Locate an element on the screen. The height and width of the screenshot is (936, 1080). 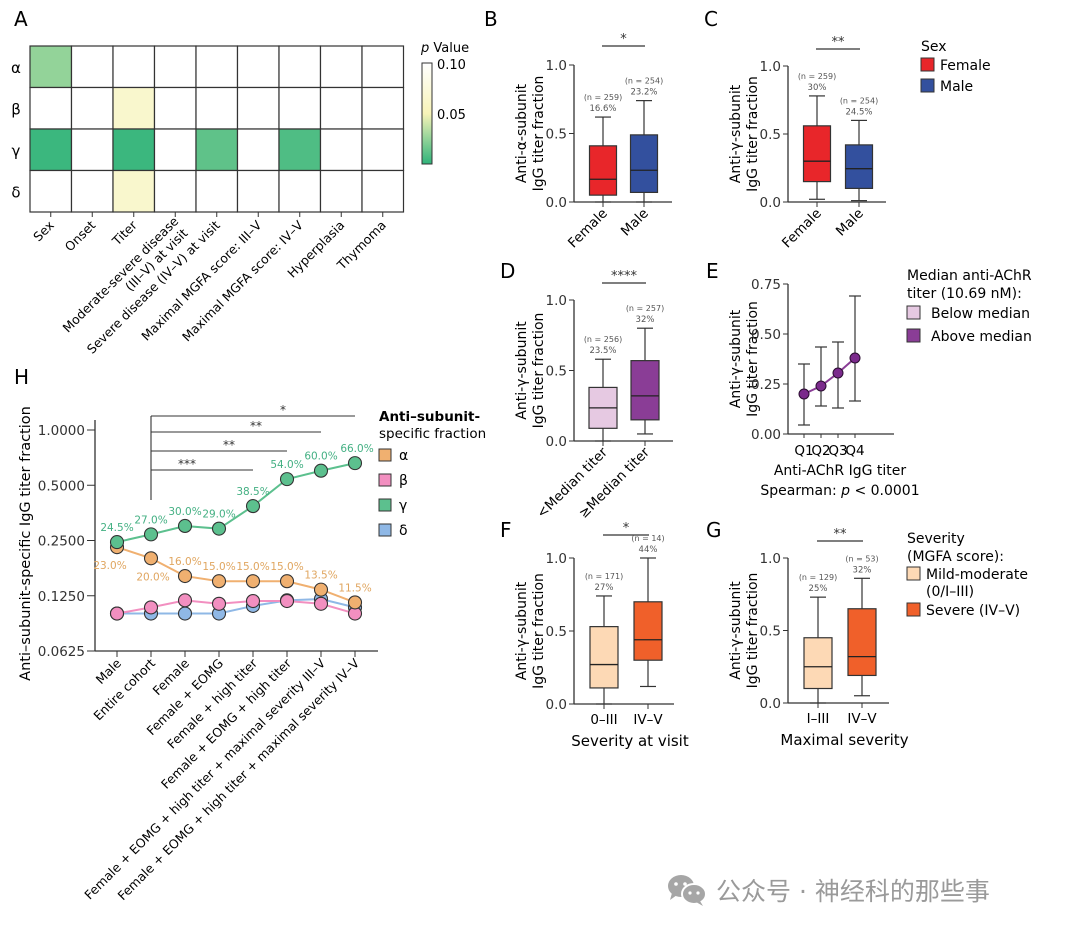
data-point-δ is located at coordinates (185, 613).